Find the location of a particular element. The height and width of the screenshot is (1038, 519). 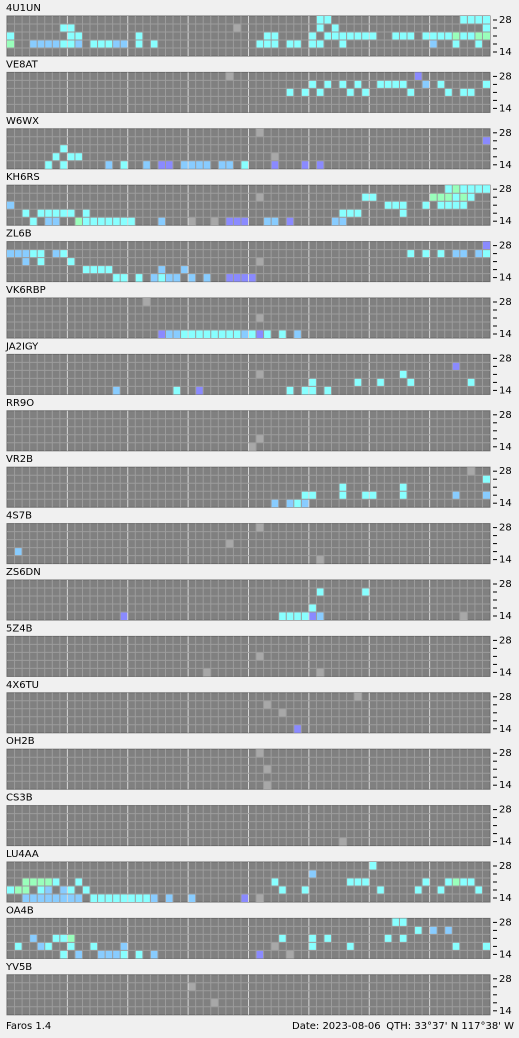

beacon-name: W6WX is located at coordinates (22, 121).